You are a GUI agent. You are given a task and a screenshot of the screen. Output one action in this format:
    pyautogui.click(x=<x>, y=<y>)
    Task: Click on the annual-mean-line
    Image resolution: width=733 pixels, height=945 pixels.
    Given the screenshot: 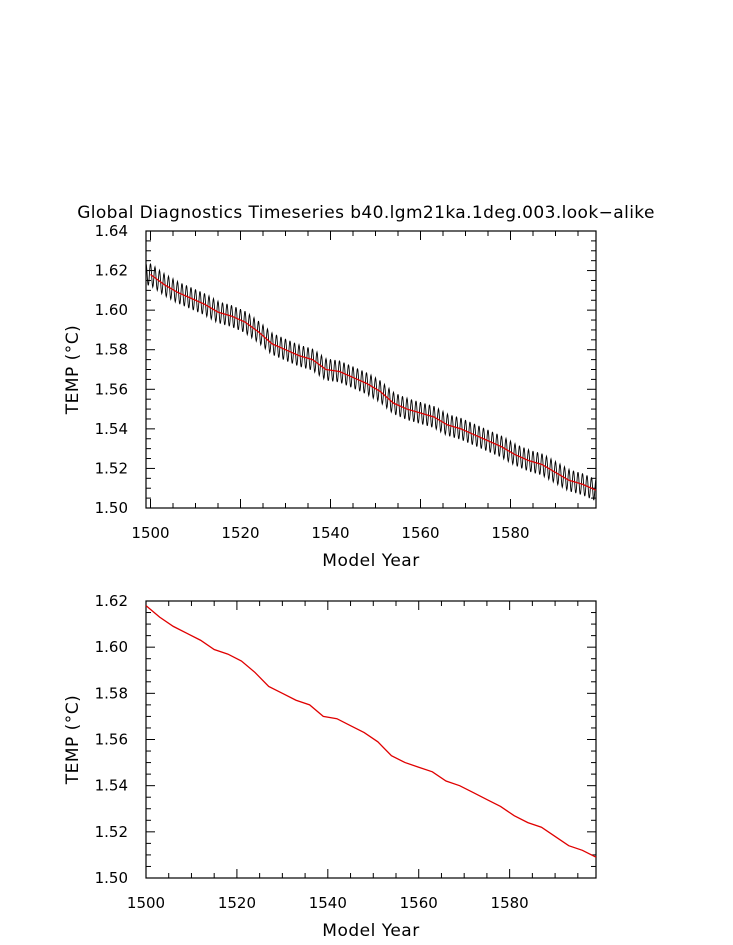 What is the action you would take?
    pyautogui.click(x=373, y=382)
    